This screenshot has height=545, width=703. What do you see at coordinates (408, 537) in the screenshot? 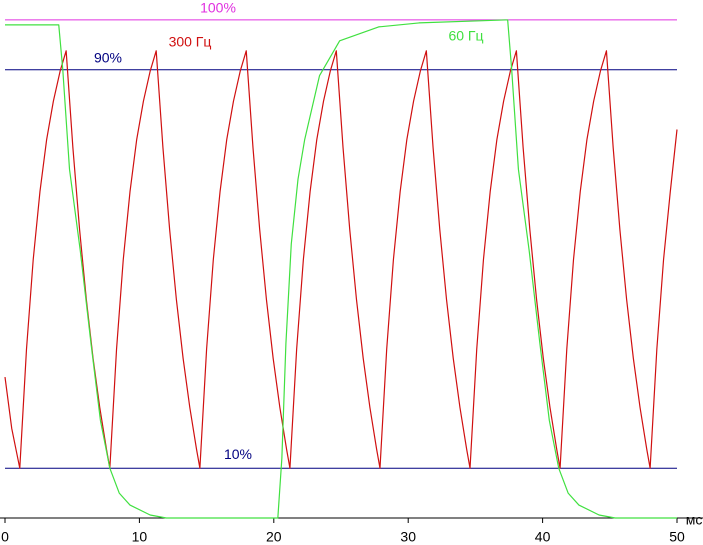
I see `x-tick-label: 30` at bounding box center [408, 537].